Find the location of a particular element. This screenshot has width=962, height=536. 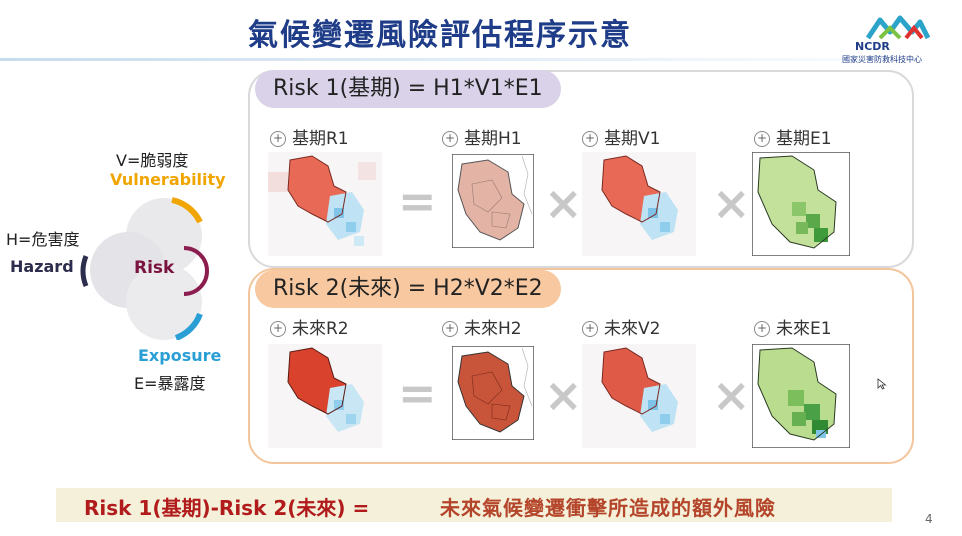

multiply-sign-3: × is located at coordinates (563, 395).